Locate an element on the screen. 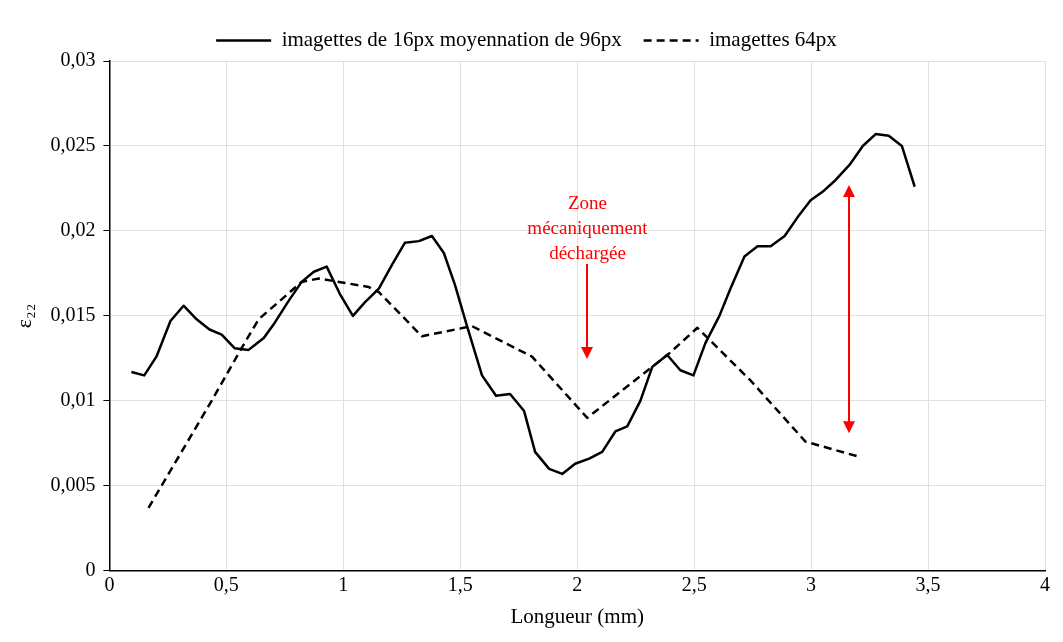  x-tick-label: 1 is located at coordinates (343, 584).